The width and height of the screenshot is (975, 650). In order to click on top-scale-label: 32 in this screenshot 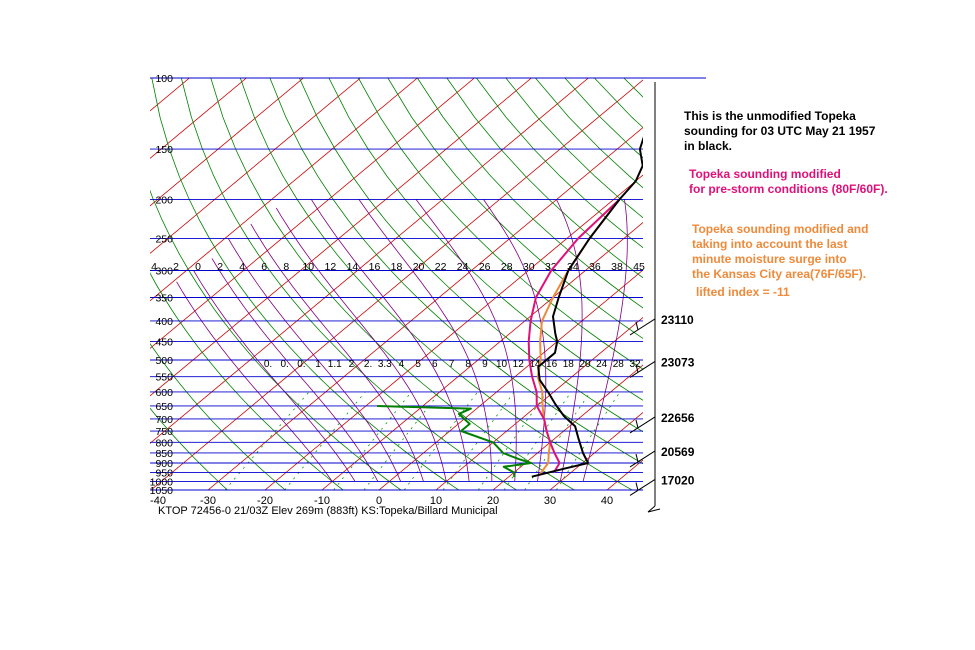, I will do `click(551, 267)`.